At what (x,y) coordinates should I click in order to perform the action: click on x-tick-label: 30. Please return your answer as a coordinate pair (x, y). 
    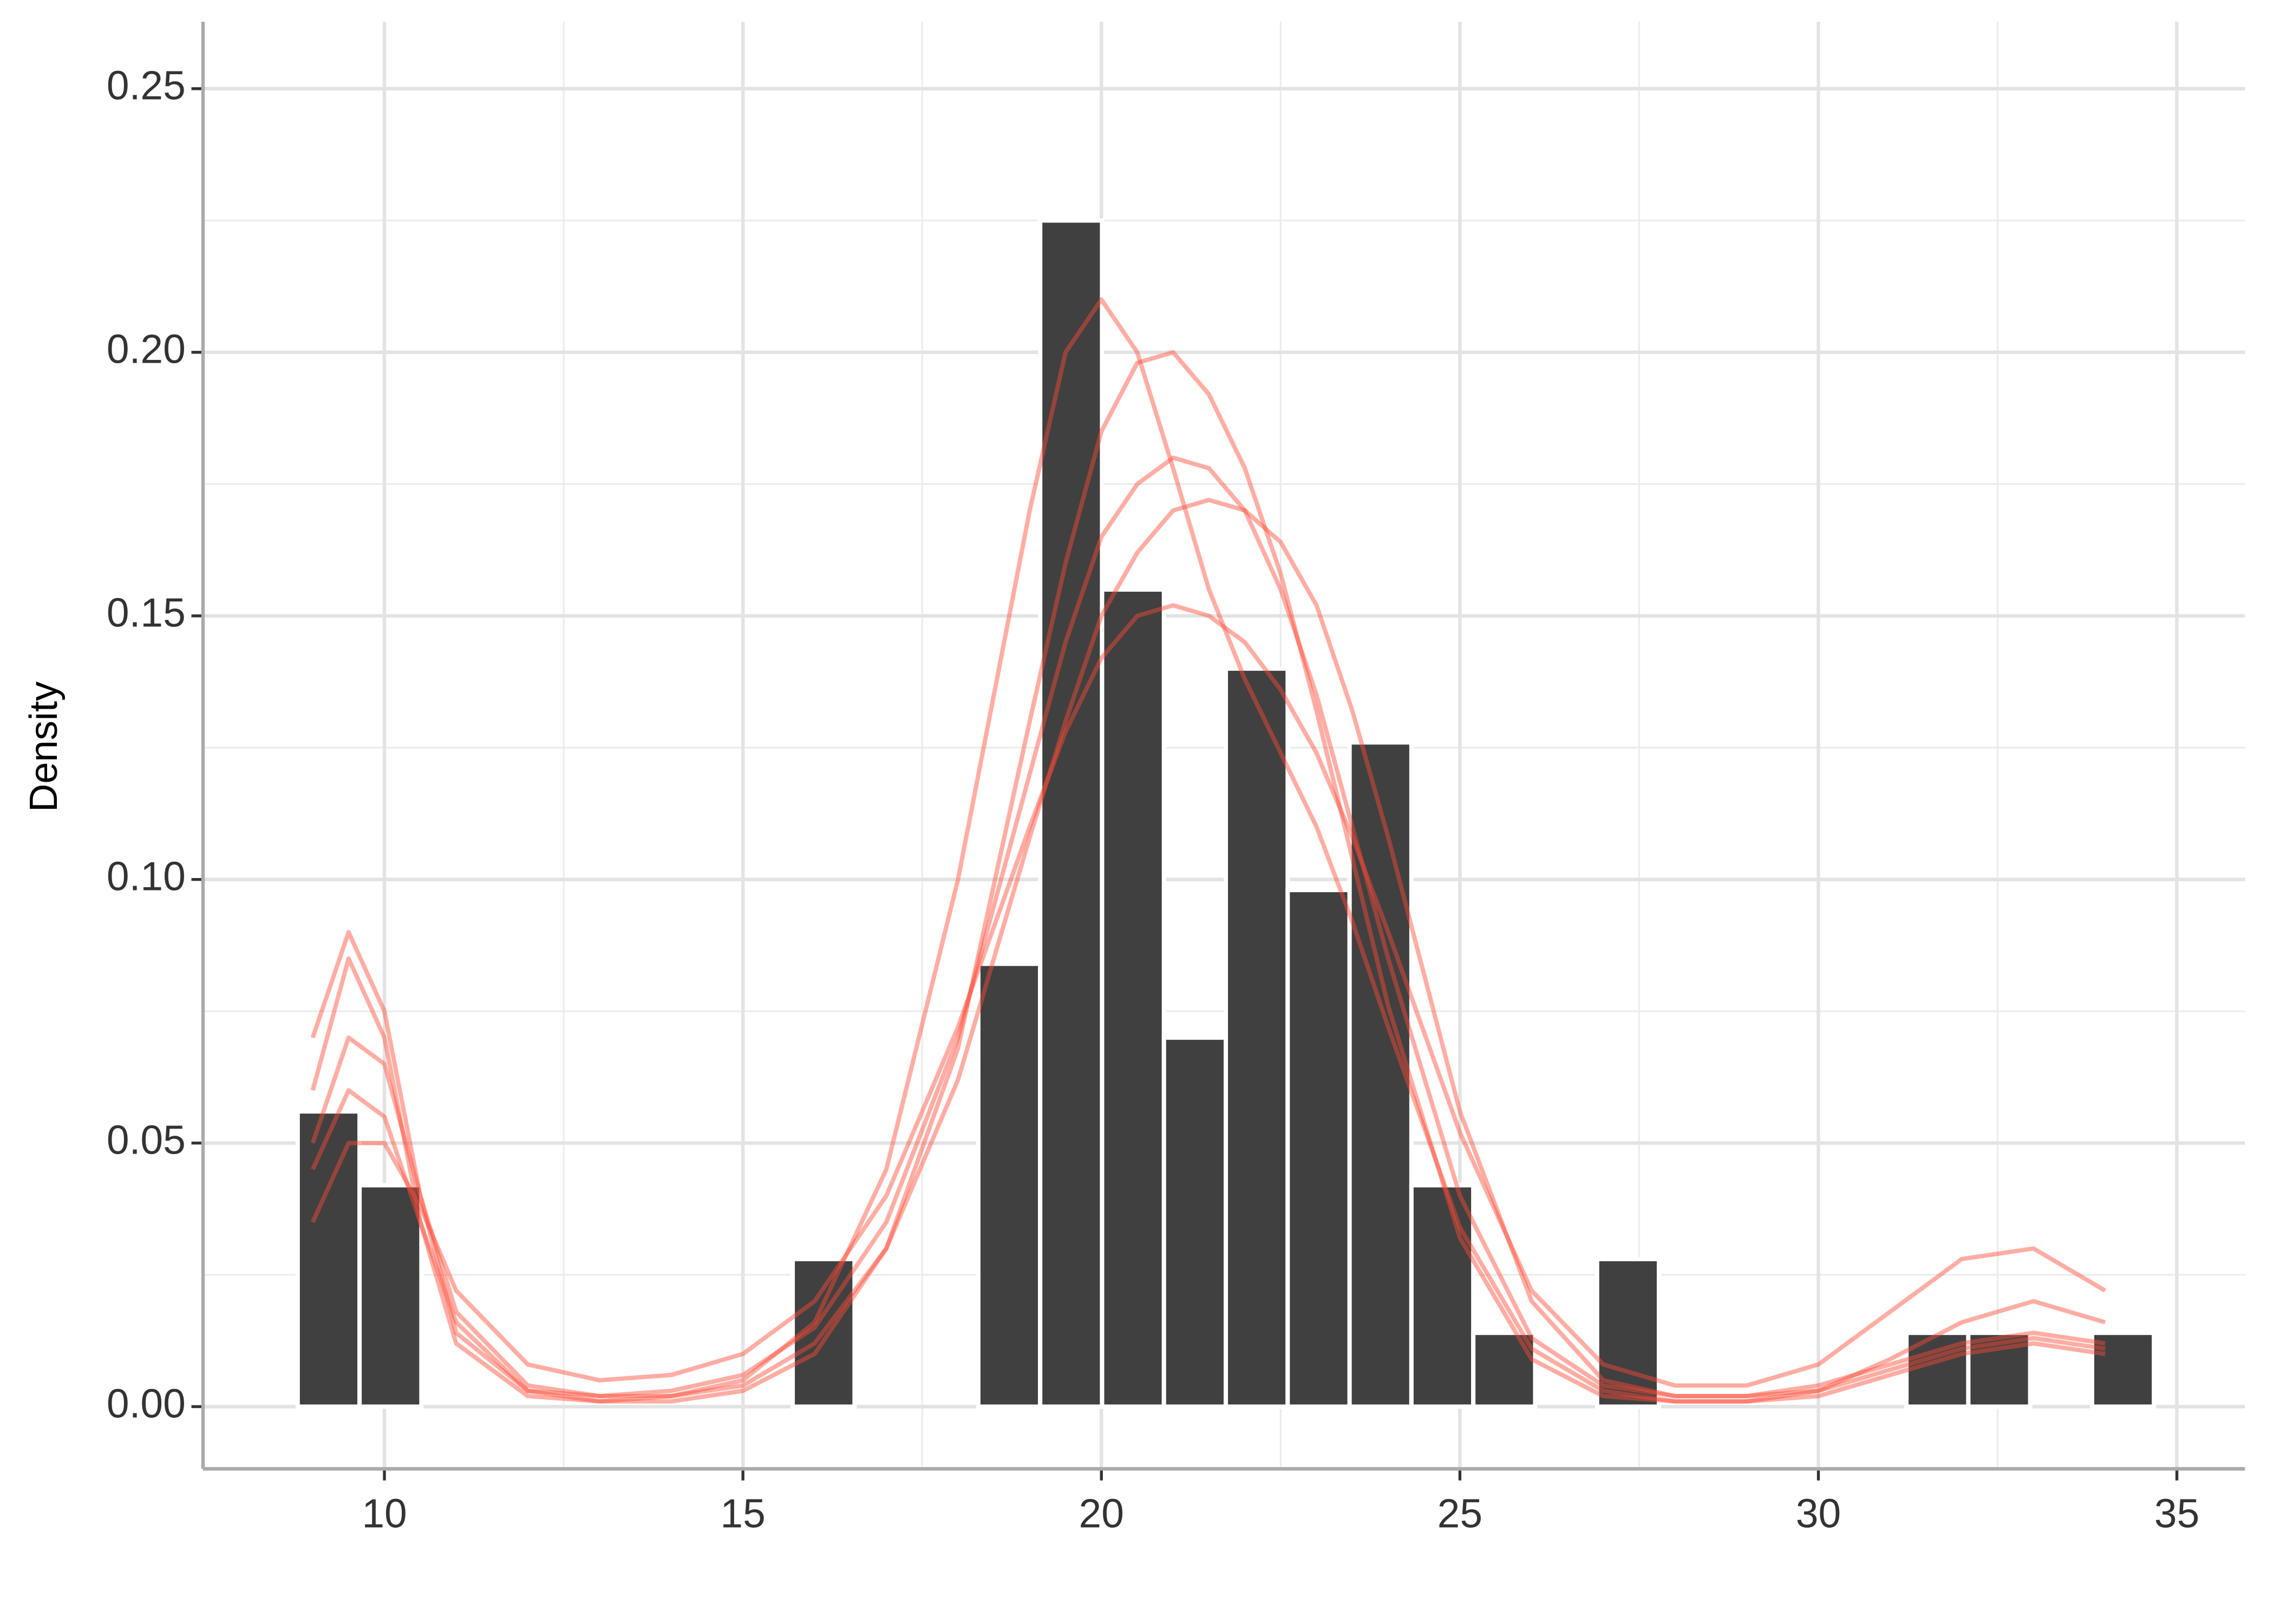
    Looking at the image, I should click on (1819, 1513).